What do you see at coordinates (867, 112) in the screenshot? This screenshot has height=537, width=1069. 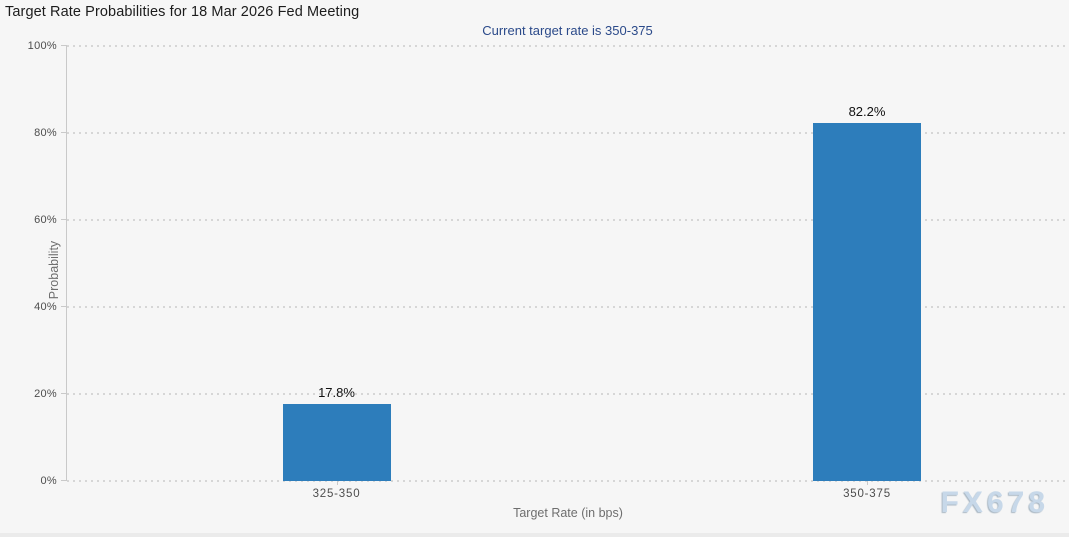 I see `bar-value-label: 82.2%` at bounding box center [867, 112].